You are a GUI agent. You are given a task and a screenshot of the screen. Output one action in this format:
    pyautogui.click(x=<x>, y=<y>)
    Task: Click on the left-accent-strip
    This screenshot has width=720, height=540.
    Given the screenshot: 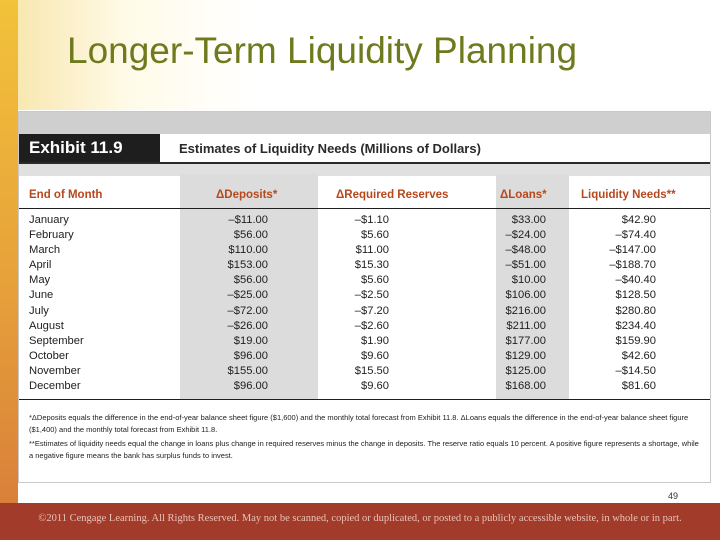 What is the action you would take?
    pyautogui.click(x=9, y=251)
    